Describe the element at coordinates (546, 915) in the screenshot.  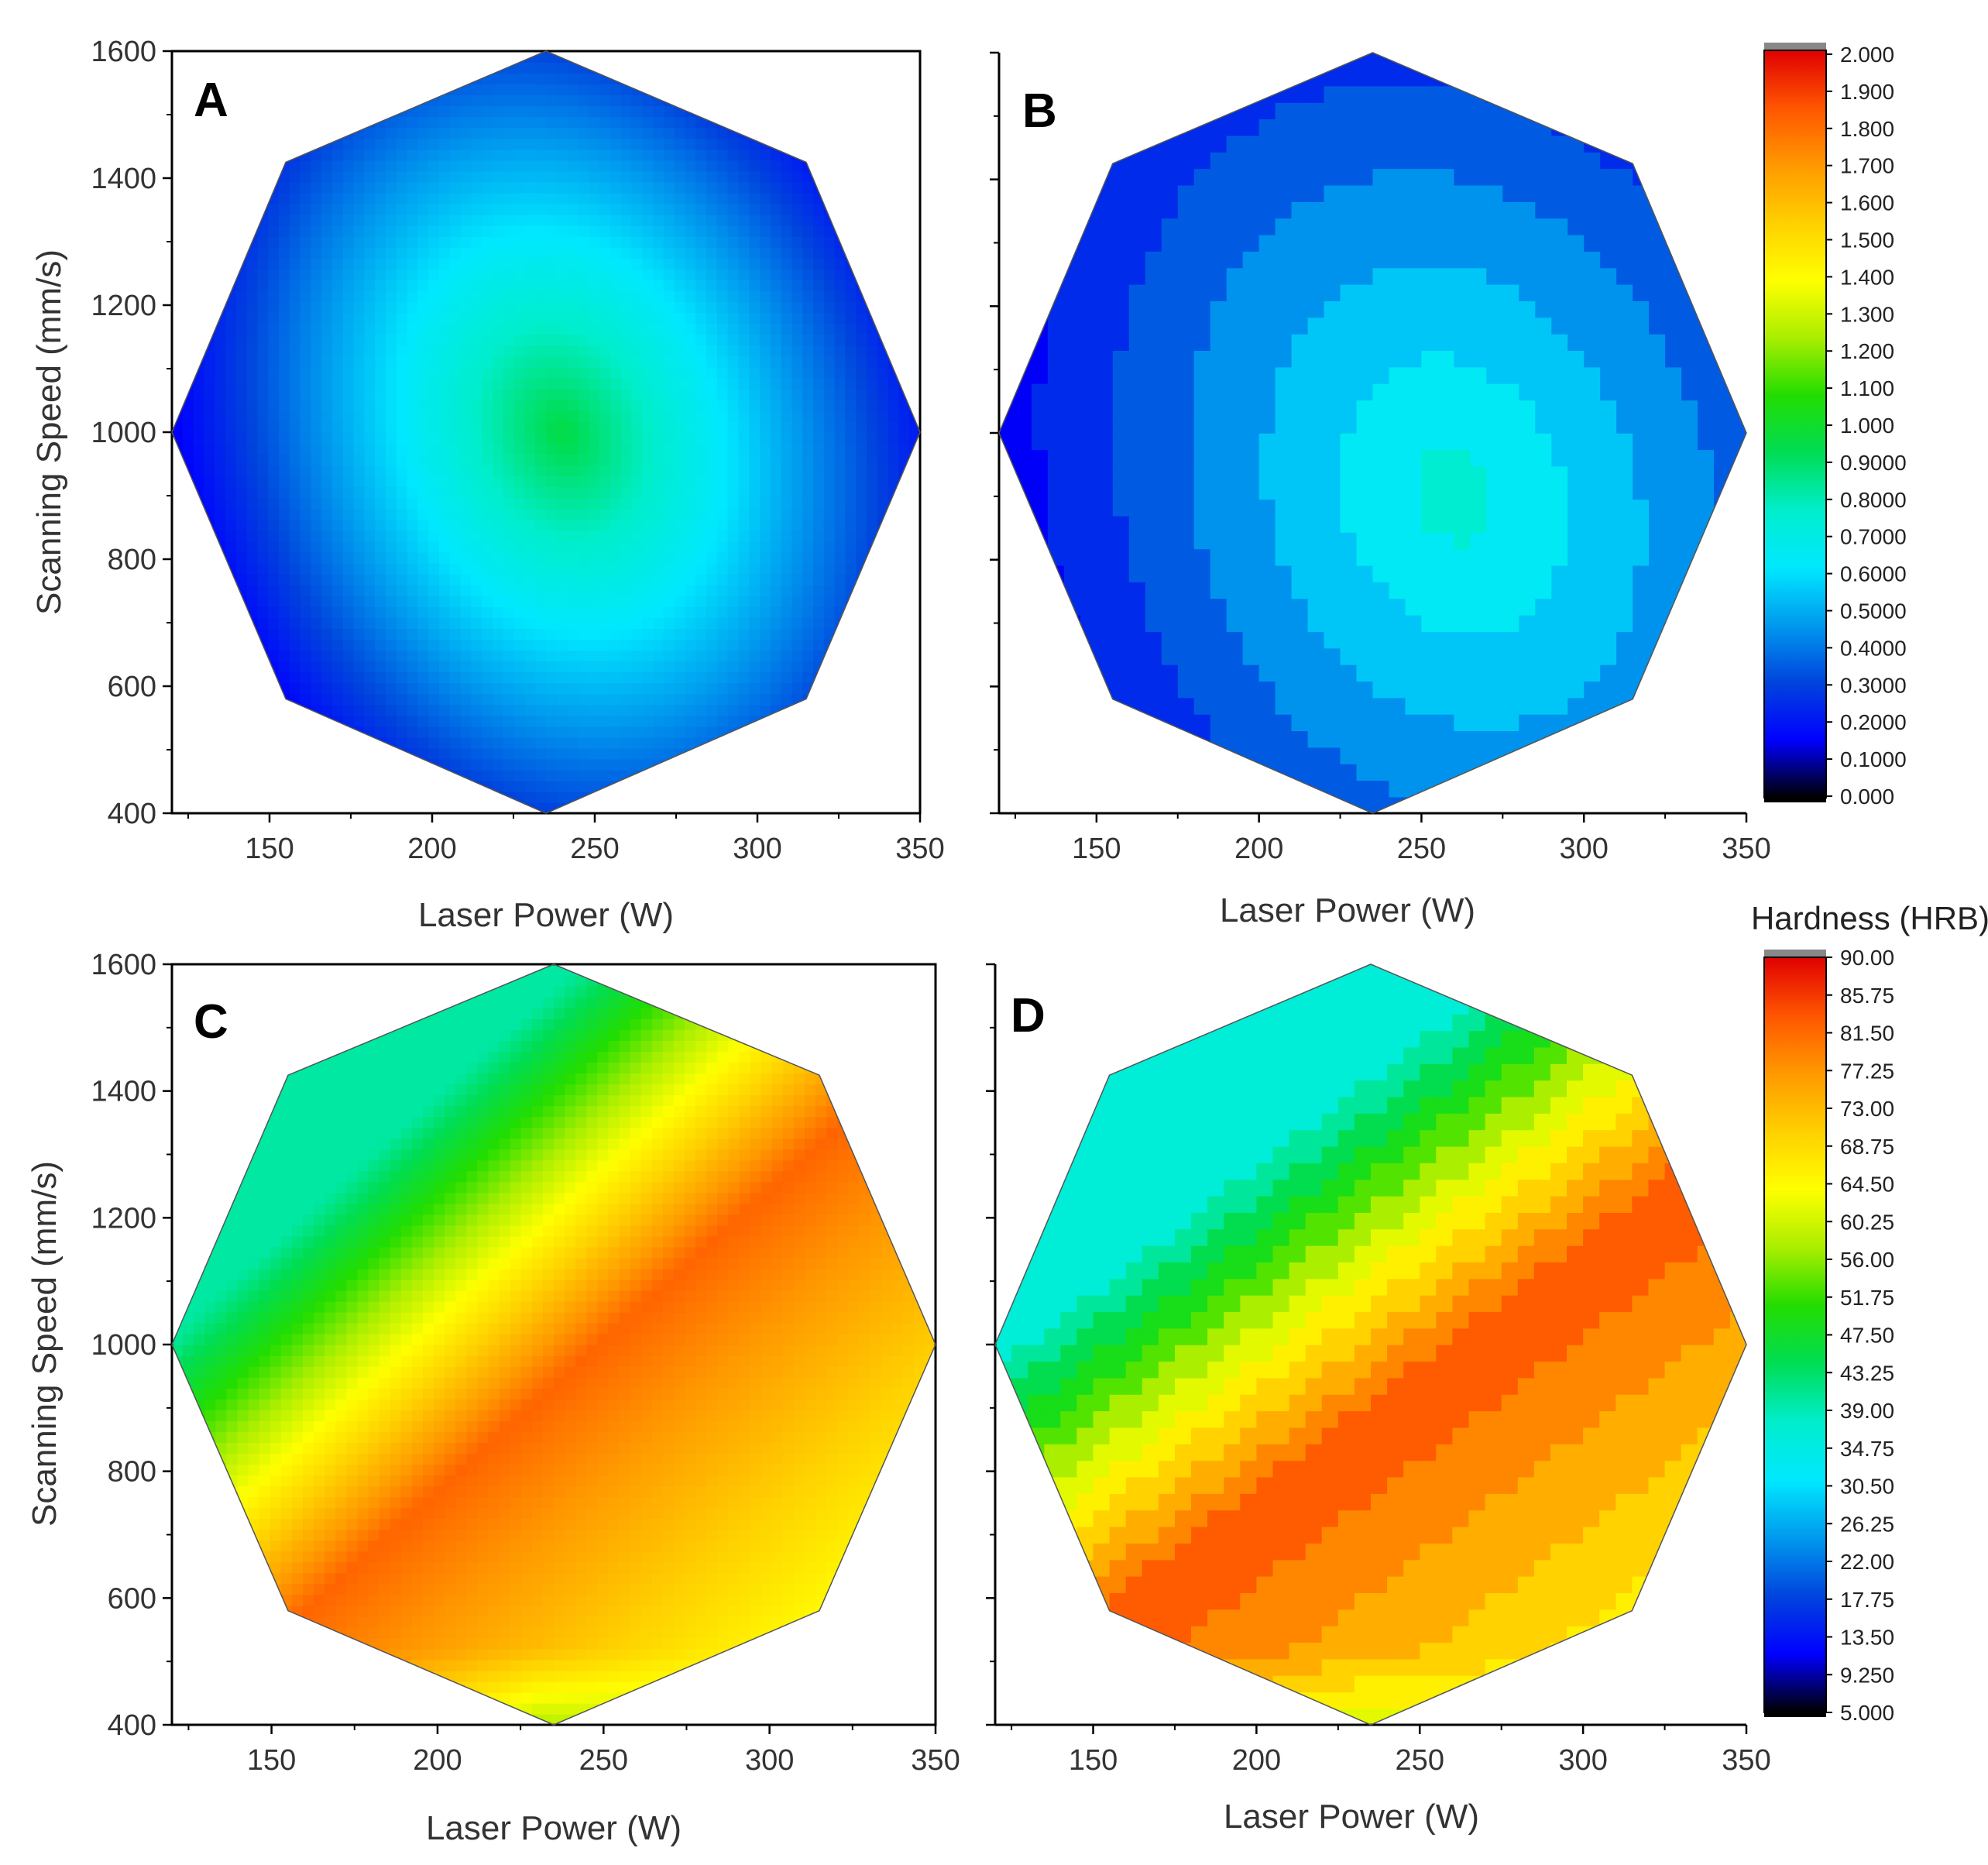
I see `panel-a-xlabel: Laser Power (W)` at that location.